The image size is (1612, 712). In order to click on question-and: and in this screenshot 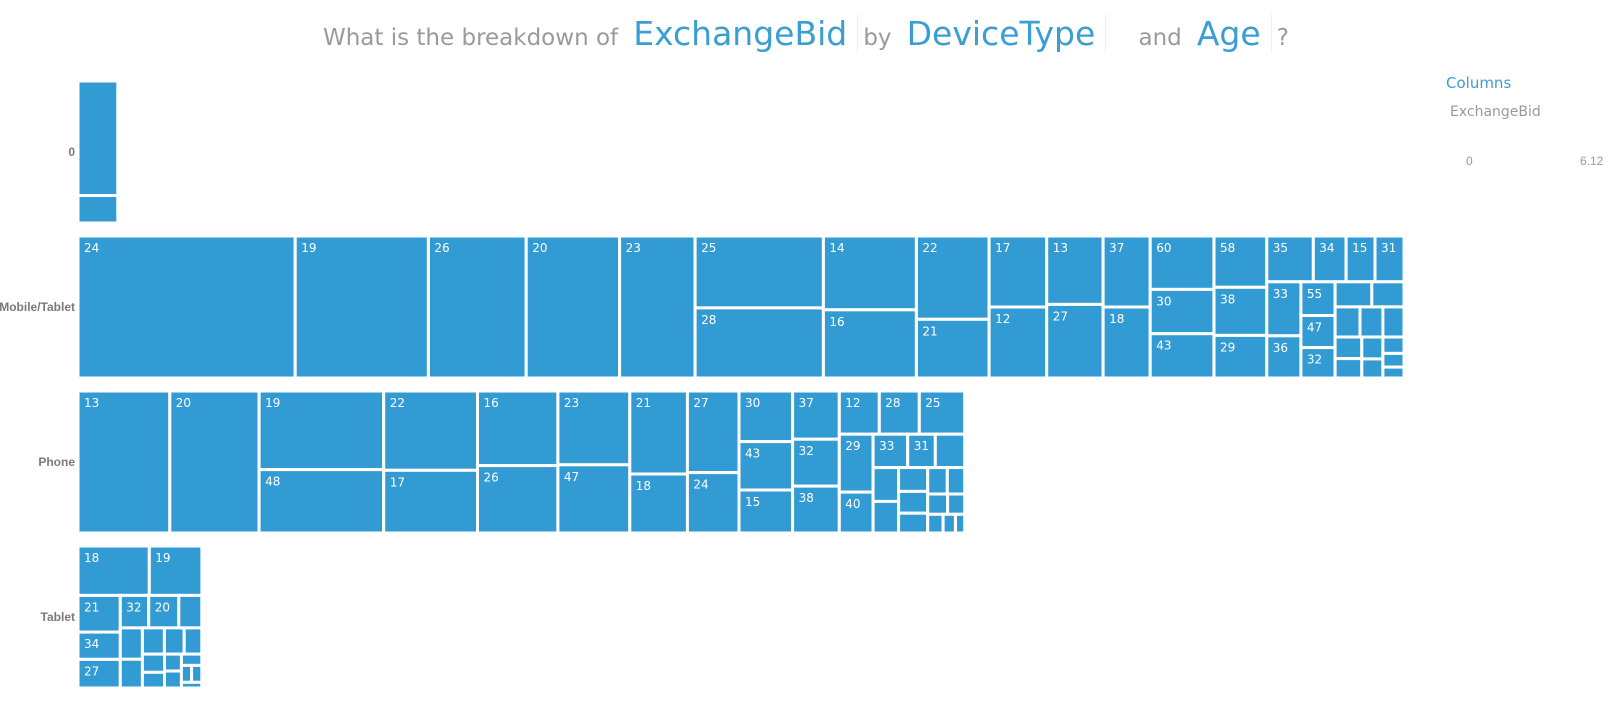, I will do `click(1160, 38)`.